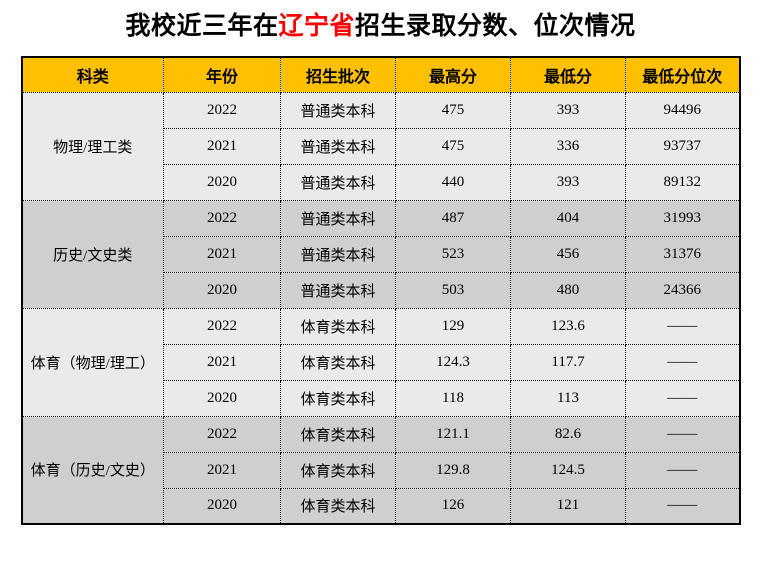 Image resolution: width=761 pixels, height=561 pixels. What do you see at coordinates (682, 146) in the screenshot?
I see `min-rank-cell: 93737` at bounding box center [682, 146].